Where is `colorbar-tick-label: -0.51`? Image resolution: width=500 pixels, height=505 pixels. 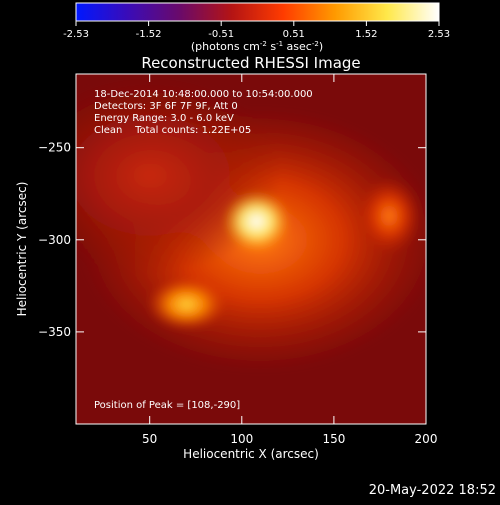 colorbar-tick-label: -0.51 is located at coordinates (221, 34).